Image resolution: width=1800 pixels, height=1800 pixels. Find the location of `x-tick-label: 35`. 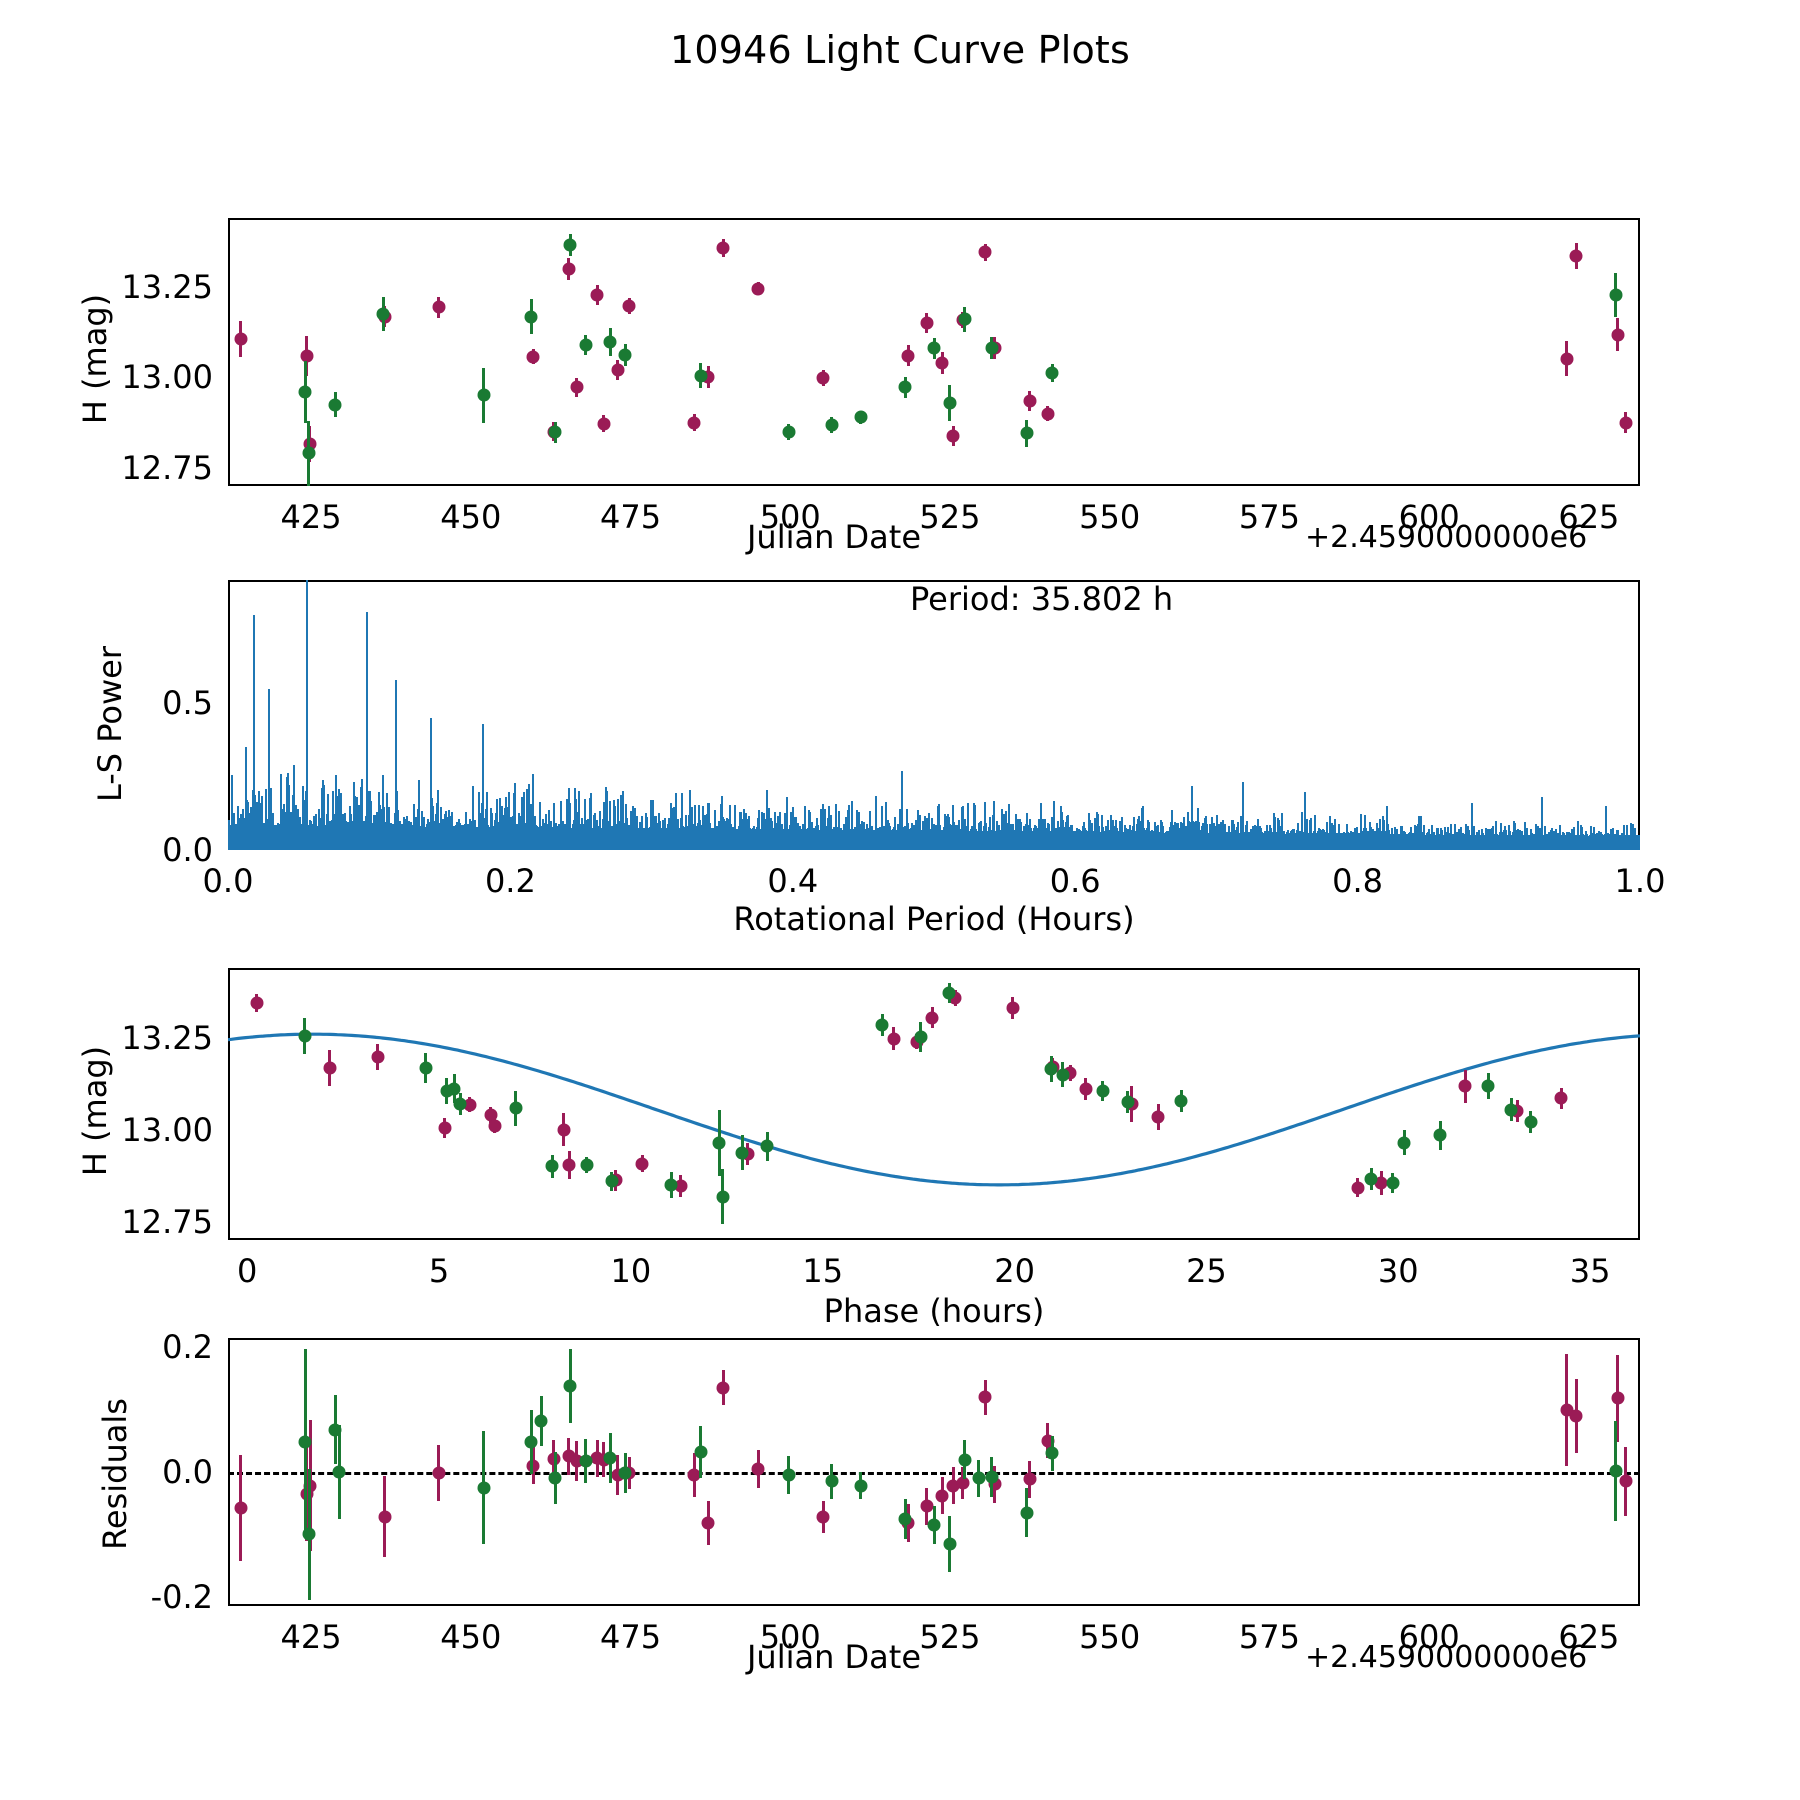

x-tick-label: 35 is located at coordinates (1590, 1271).